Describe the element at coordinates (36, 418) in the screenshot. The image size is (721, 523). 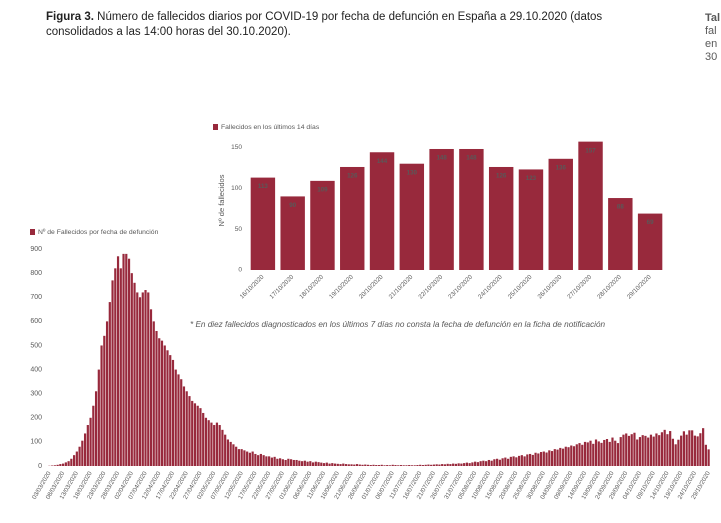
I see `y-tick-label: 200` at that location.